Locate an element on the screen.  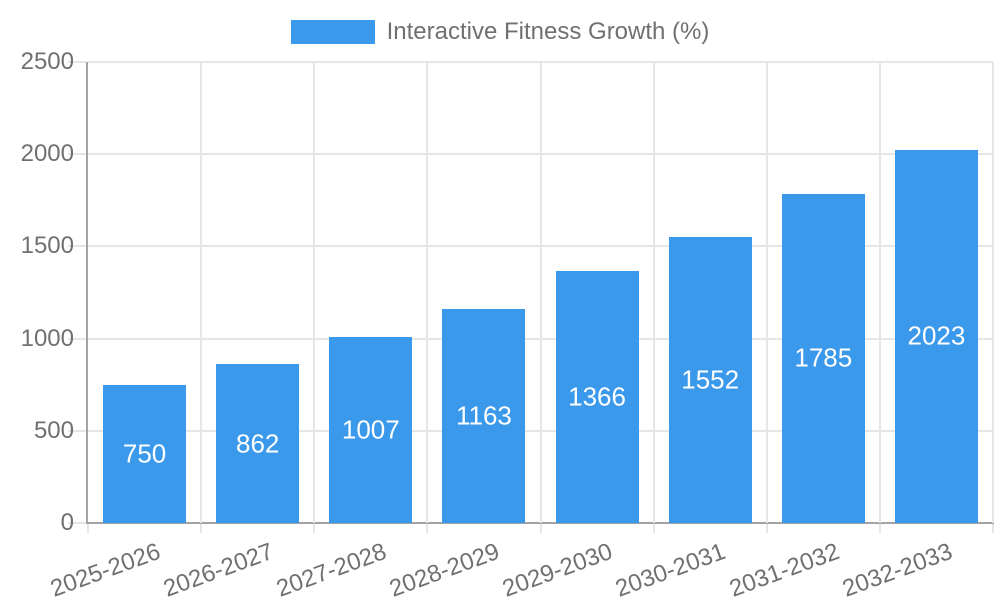
x-tick-label: 2025-2026 is located at coordinates (105, 569).